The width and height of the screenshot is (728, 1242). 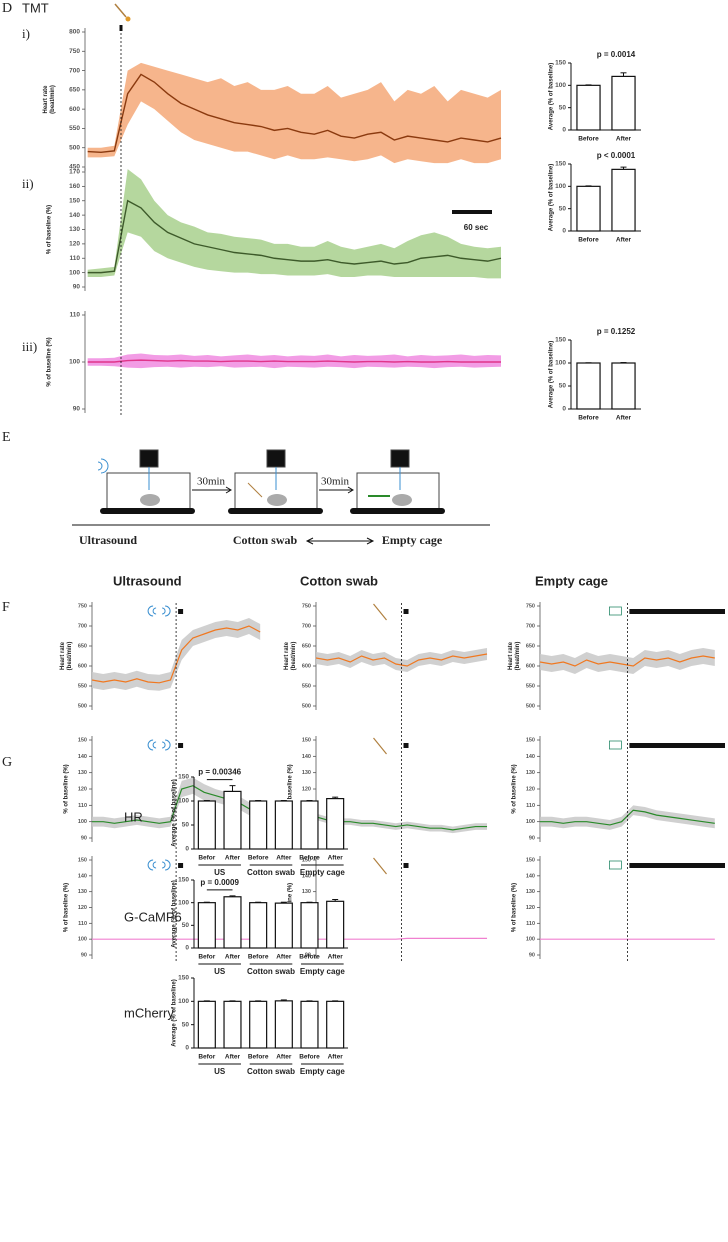 What do you see at coordinates (530, 789) in the screenshot?
I see `y-tick-label: 120` at bounding box center [530, 789].